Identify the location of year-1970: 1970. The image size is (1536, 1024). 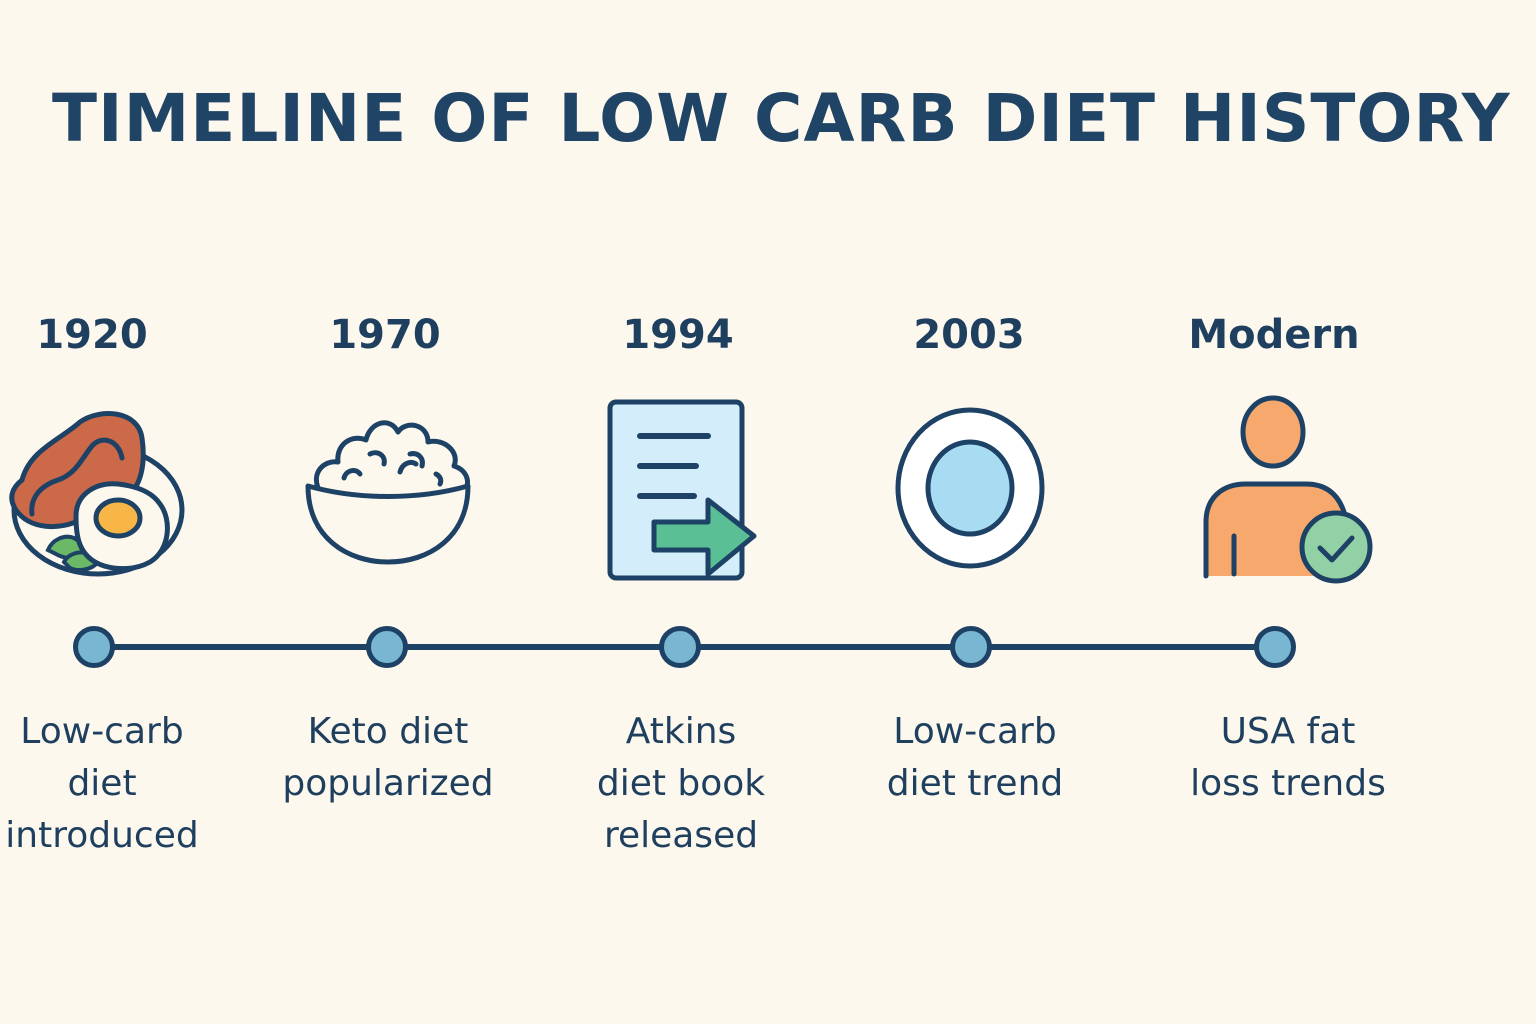
(385, 335).